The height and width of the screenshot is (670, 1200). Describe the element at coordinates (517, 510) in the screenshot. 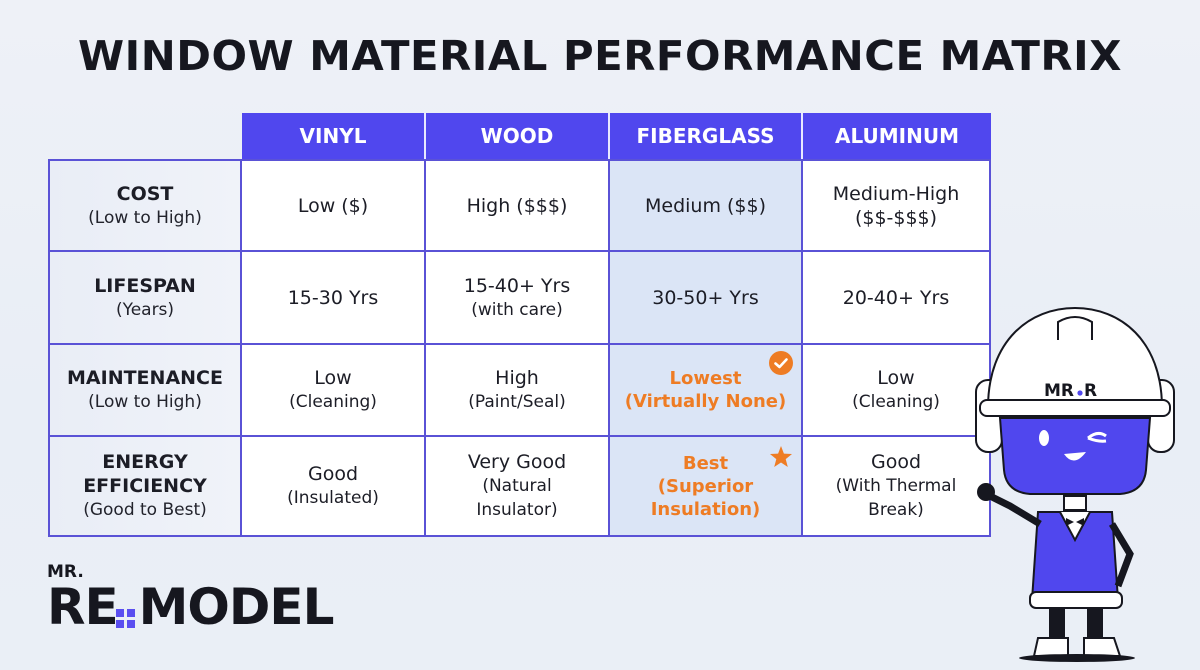

I see `cell-value-detail-line2: Insulator)` at that location.